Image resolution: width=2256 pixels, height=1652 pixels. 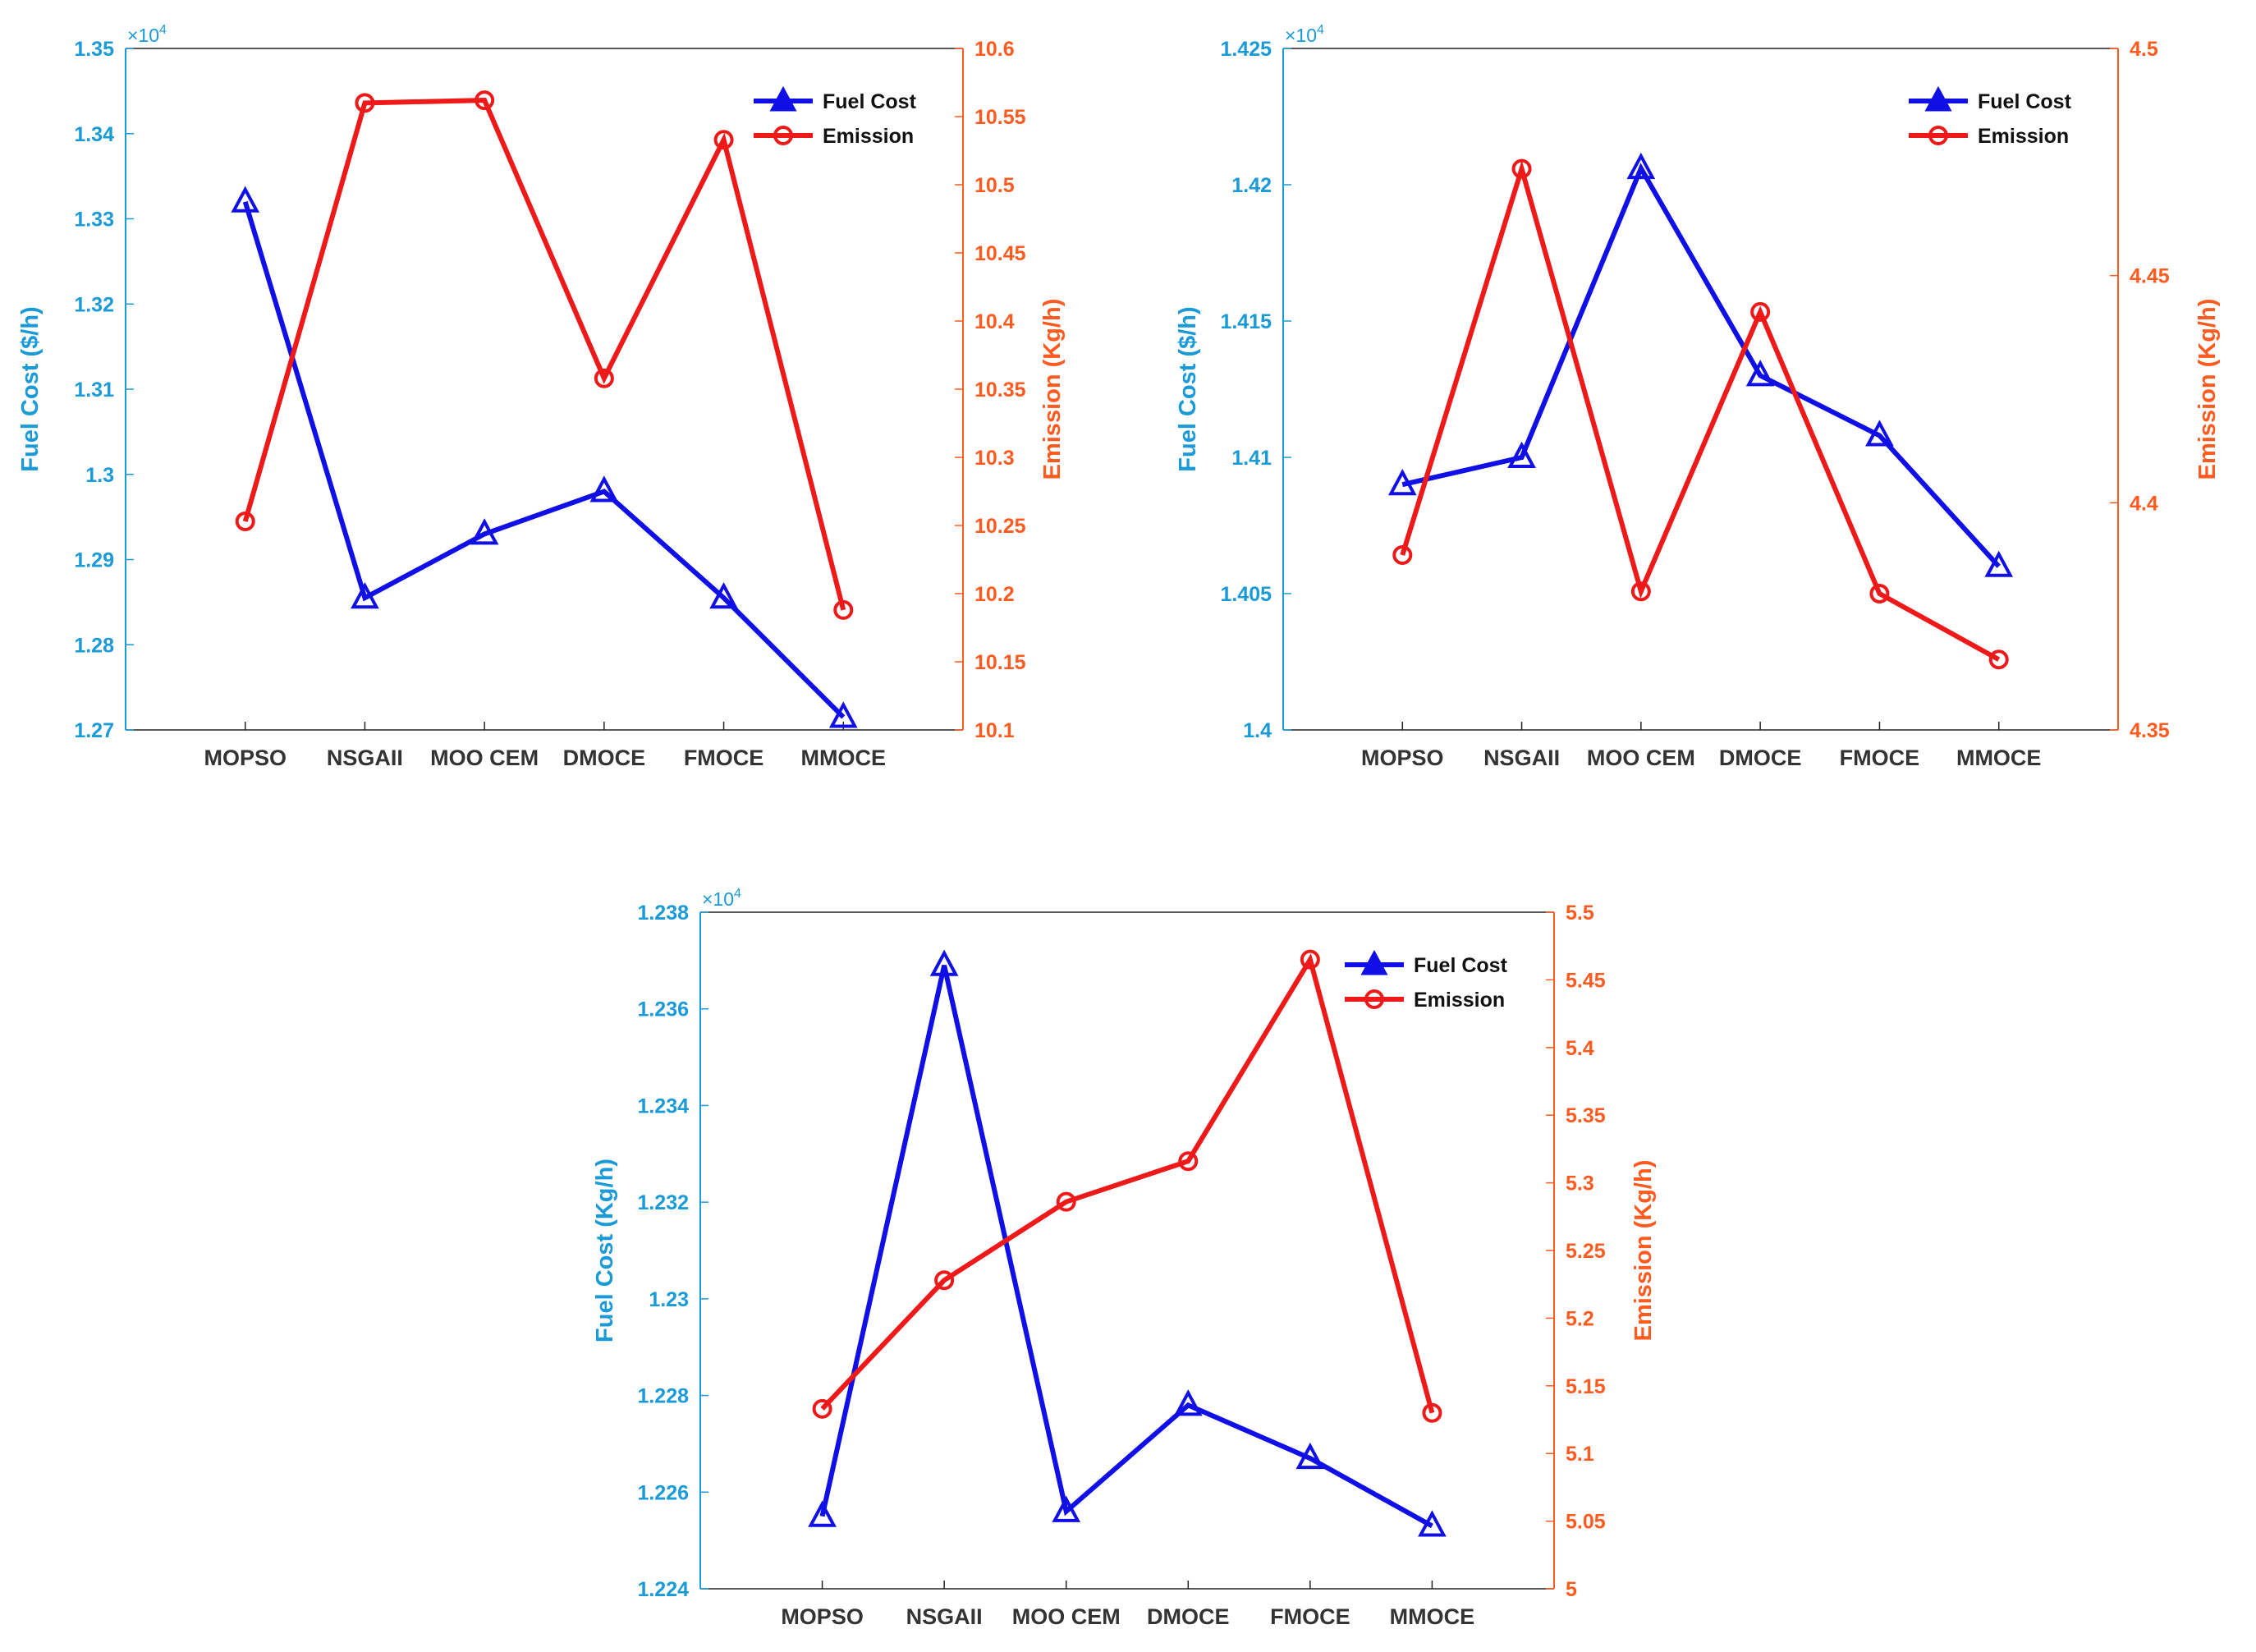 What do you see at coordinates (1246, 49) in the screenshot?
I see `left-tick-label: 1.425` at bounding box center [1246, 49].